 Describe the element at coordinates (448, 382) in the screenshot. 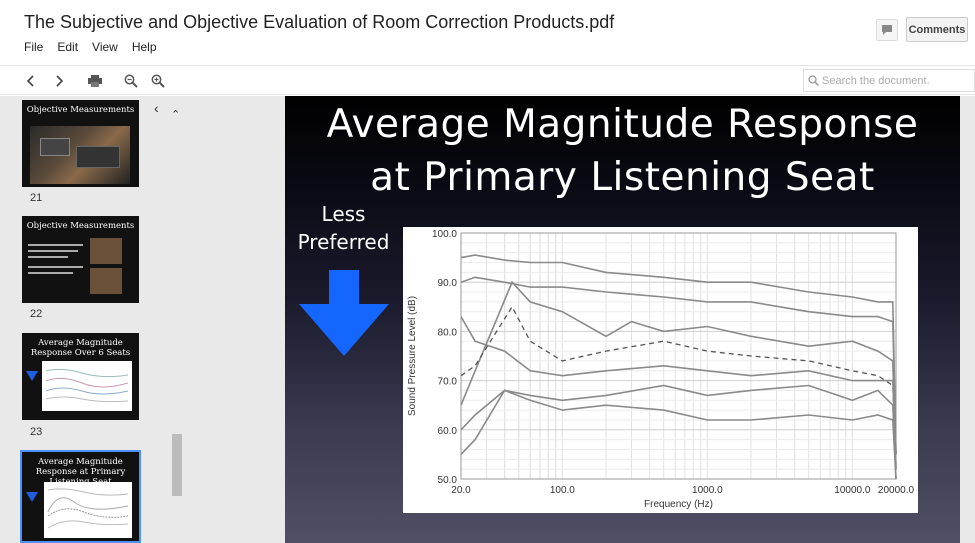

I see `y-tick-label: 70.0` at that location.